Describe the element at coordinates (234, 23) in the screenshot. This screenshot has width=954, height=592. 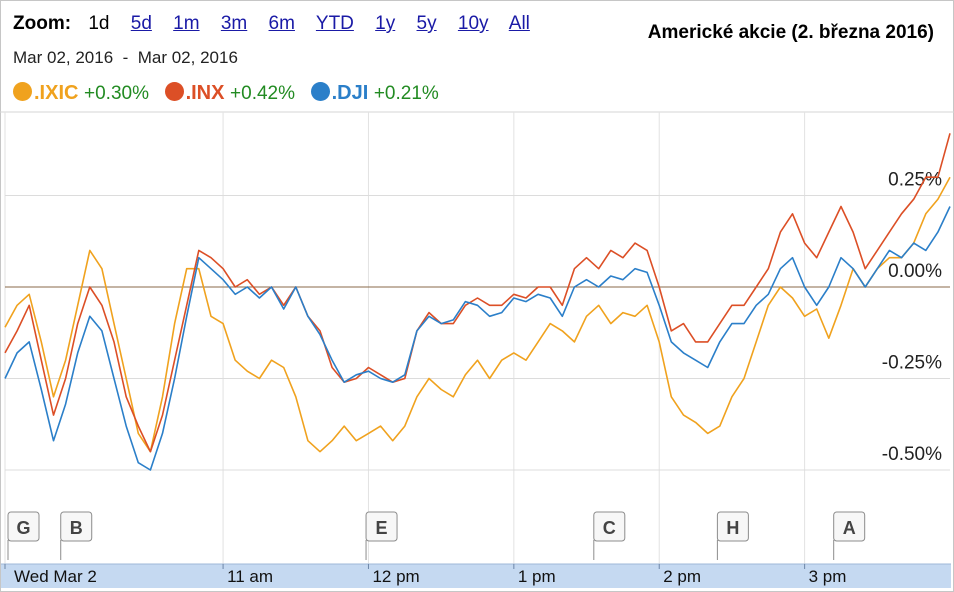
I see `zoom-option-3m: 3m` at that location.